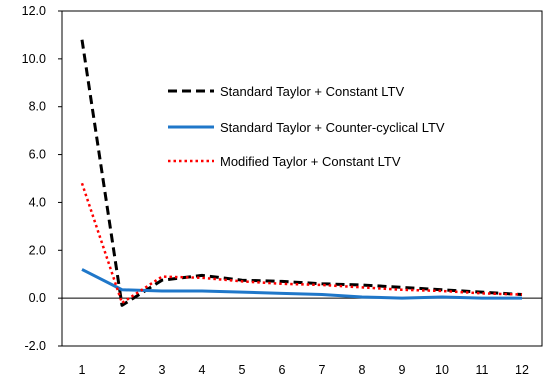  Describe the element at coordinates (37, 155) in the screenshot. I see `y-tick-label: 6.0` at that location.